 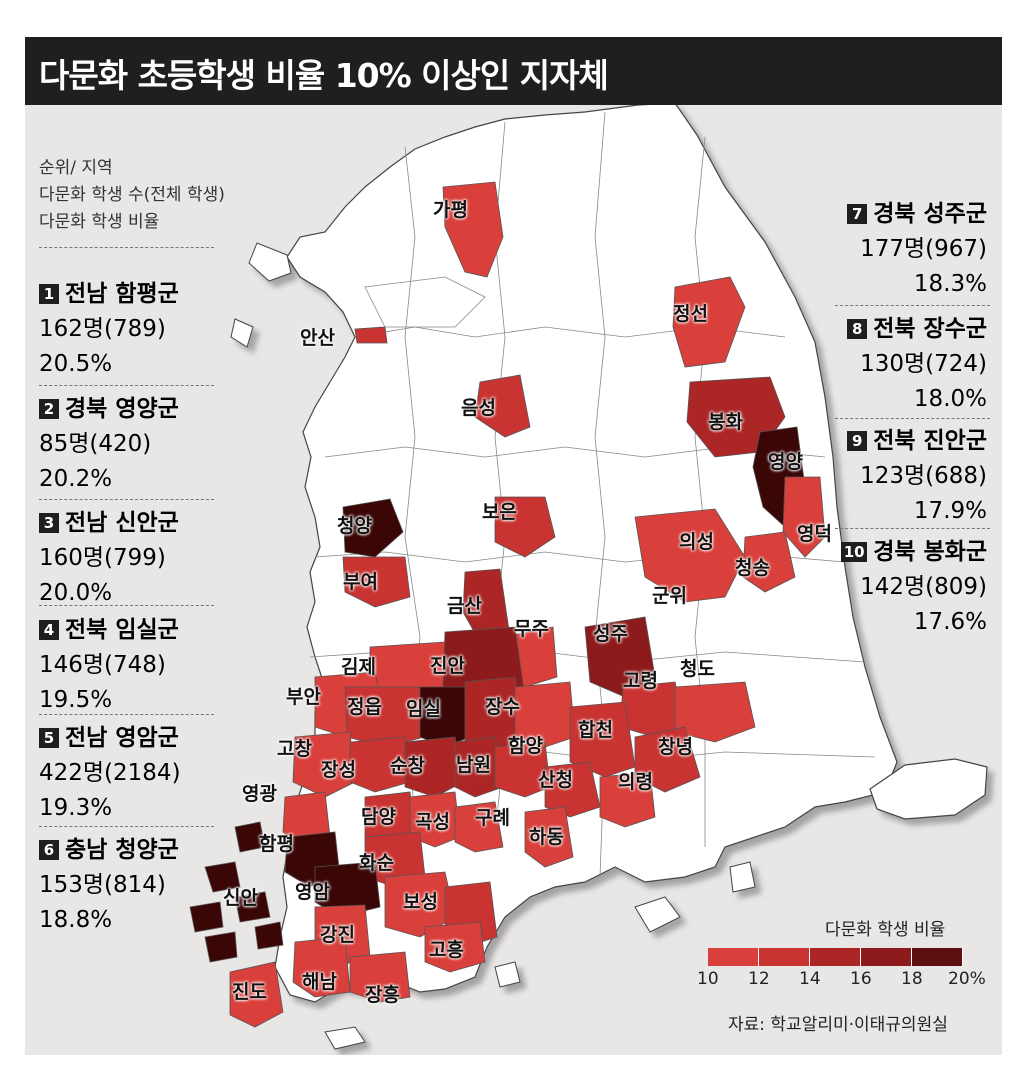 What do you see at coordinates (109, 558) in the screenshot?
I see `ranking-item: 3 전남 신안군 160명(799) 20.0%` at bounding box center [109, 558].